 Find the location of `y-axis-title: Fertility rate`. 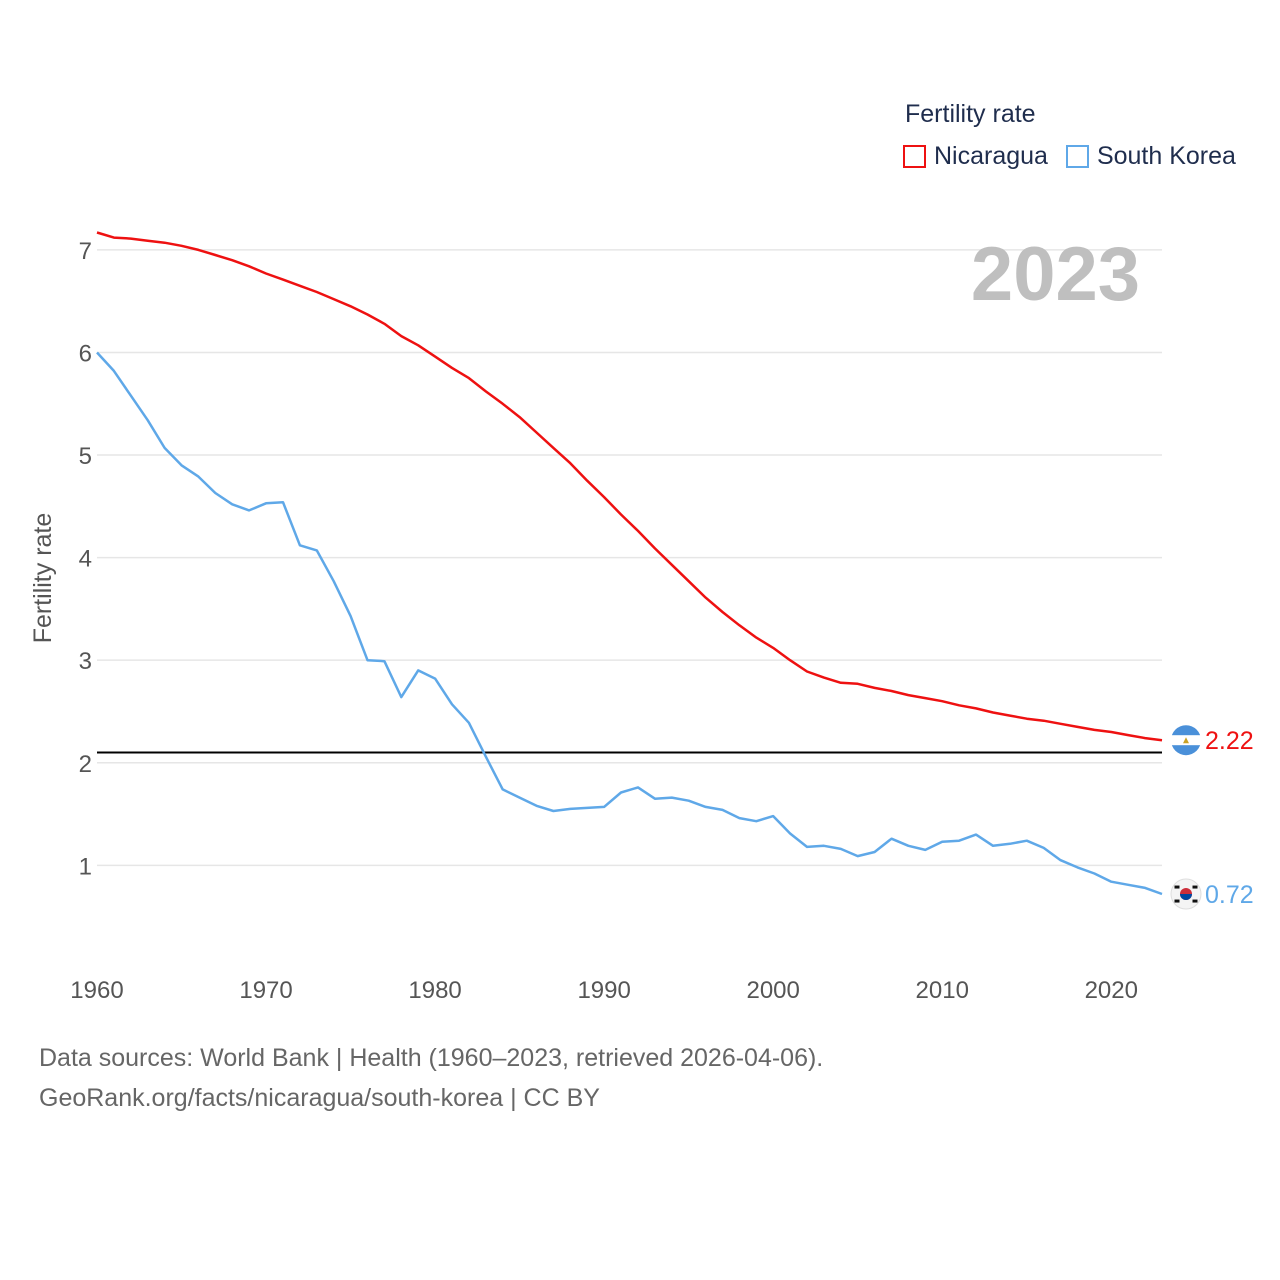

y-axis-title: Fertility rate is located at coordinates (43, 578).